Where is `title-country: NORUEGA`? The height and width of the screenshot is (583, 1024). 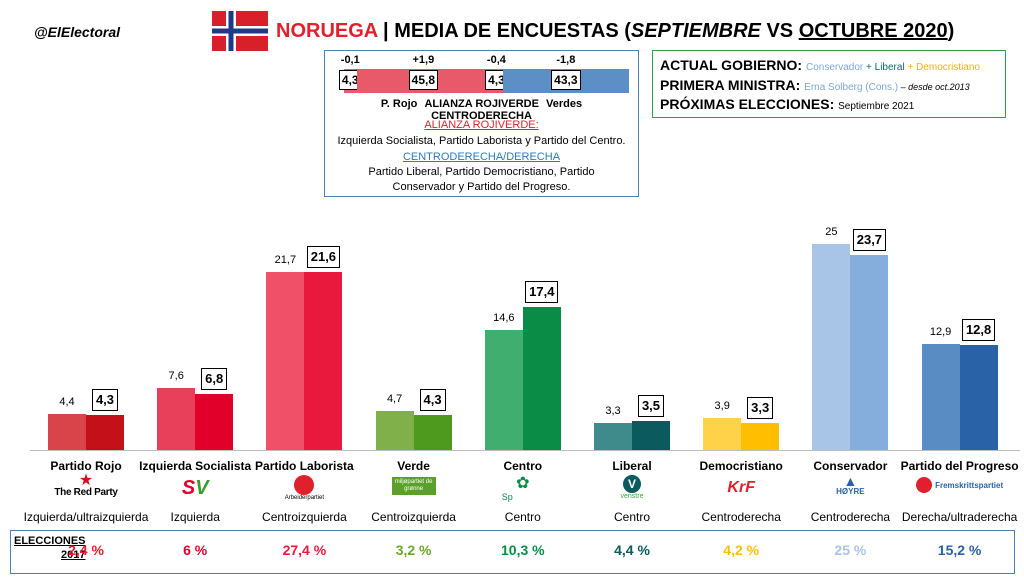 title-country: NORUEGA is located at coordinates (327, 31).